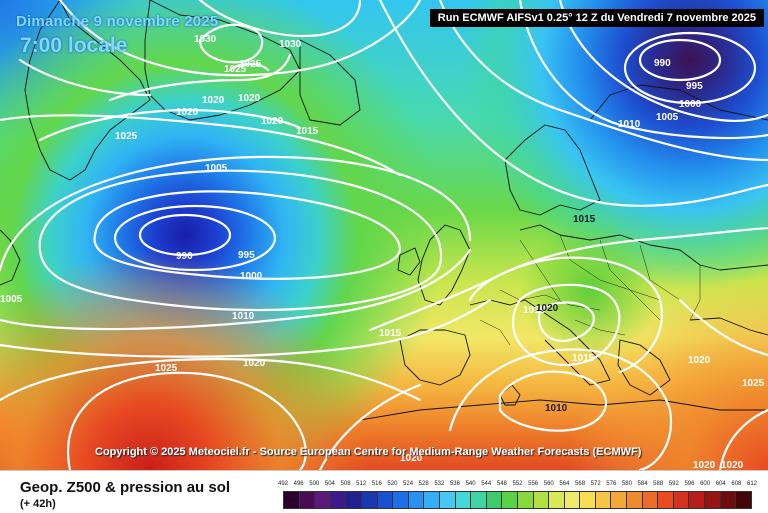  Describe the element at coordinates (626, 484) in the screenshot. I see `legend-label: 580` at that location.